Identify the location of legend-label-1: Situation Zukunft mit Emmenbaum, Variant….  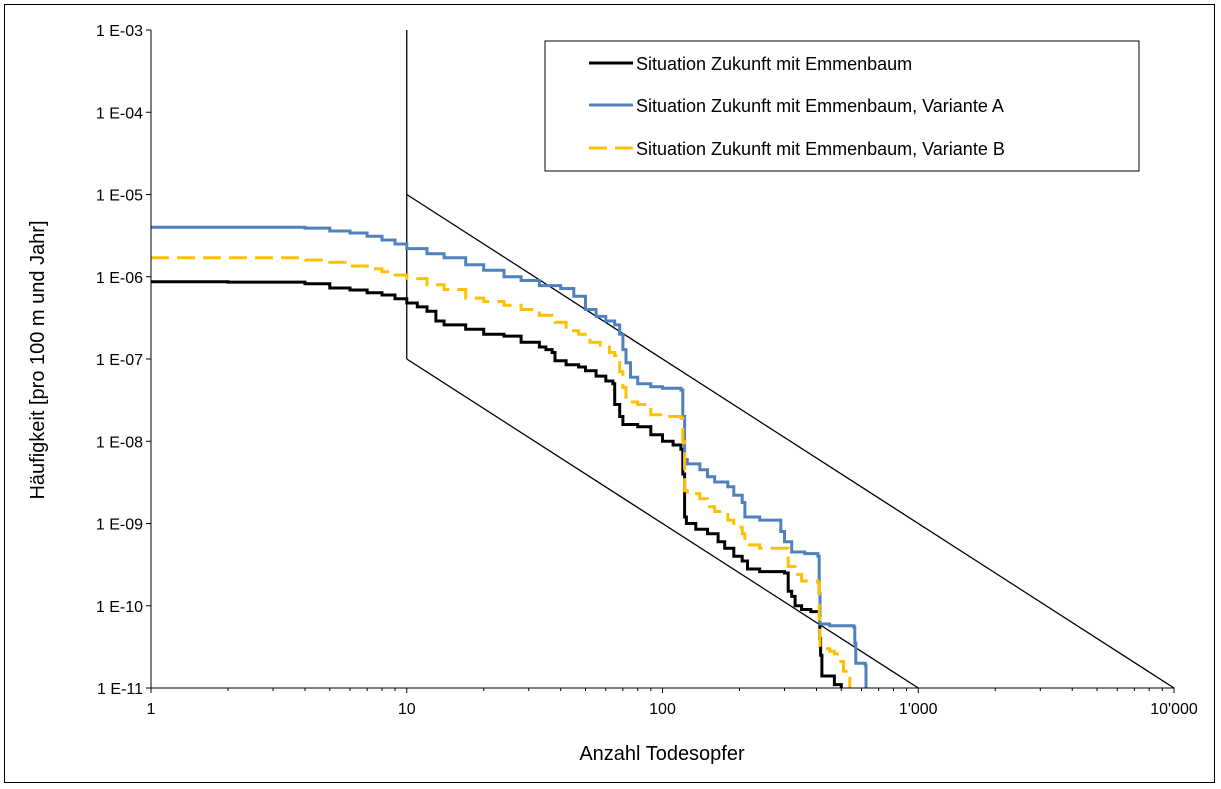
(820, 106).